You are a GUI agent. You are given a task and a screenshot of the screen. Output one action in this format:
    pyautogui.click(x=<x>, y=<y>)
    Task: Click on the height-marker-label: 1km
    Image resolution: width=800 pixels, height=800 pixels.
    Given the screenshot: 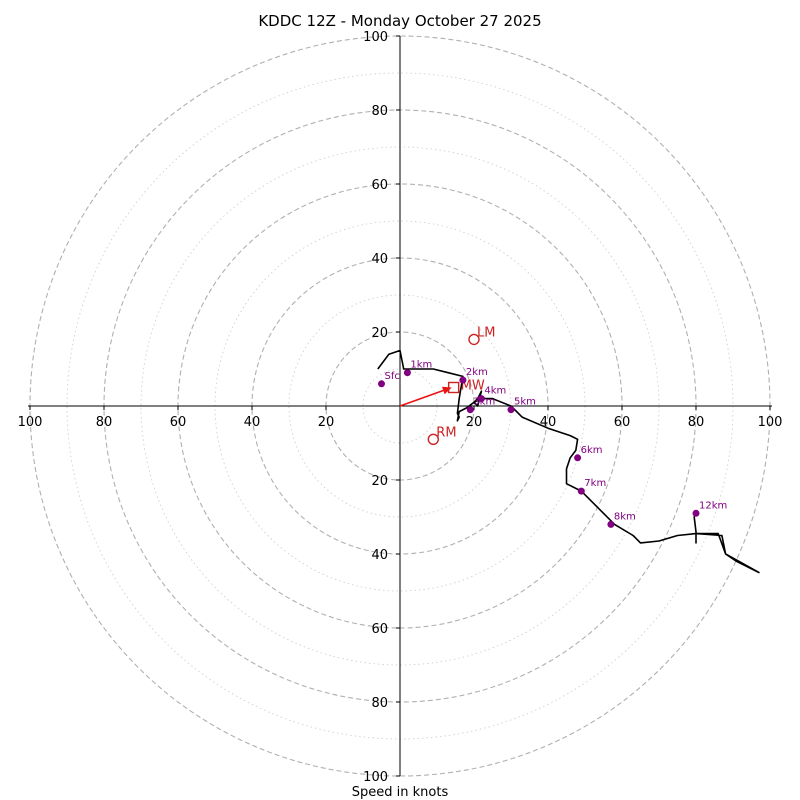 What is the action you would take?
    pyautogui.click(x=421, y=365)
    